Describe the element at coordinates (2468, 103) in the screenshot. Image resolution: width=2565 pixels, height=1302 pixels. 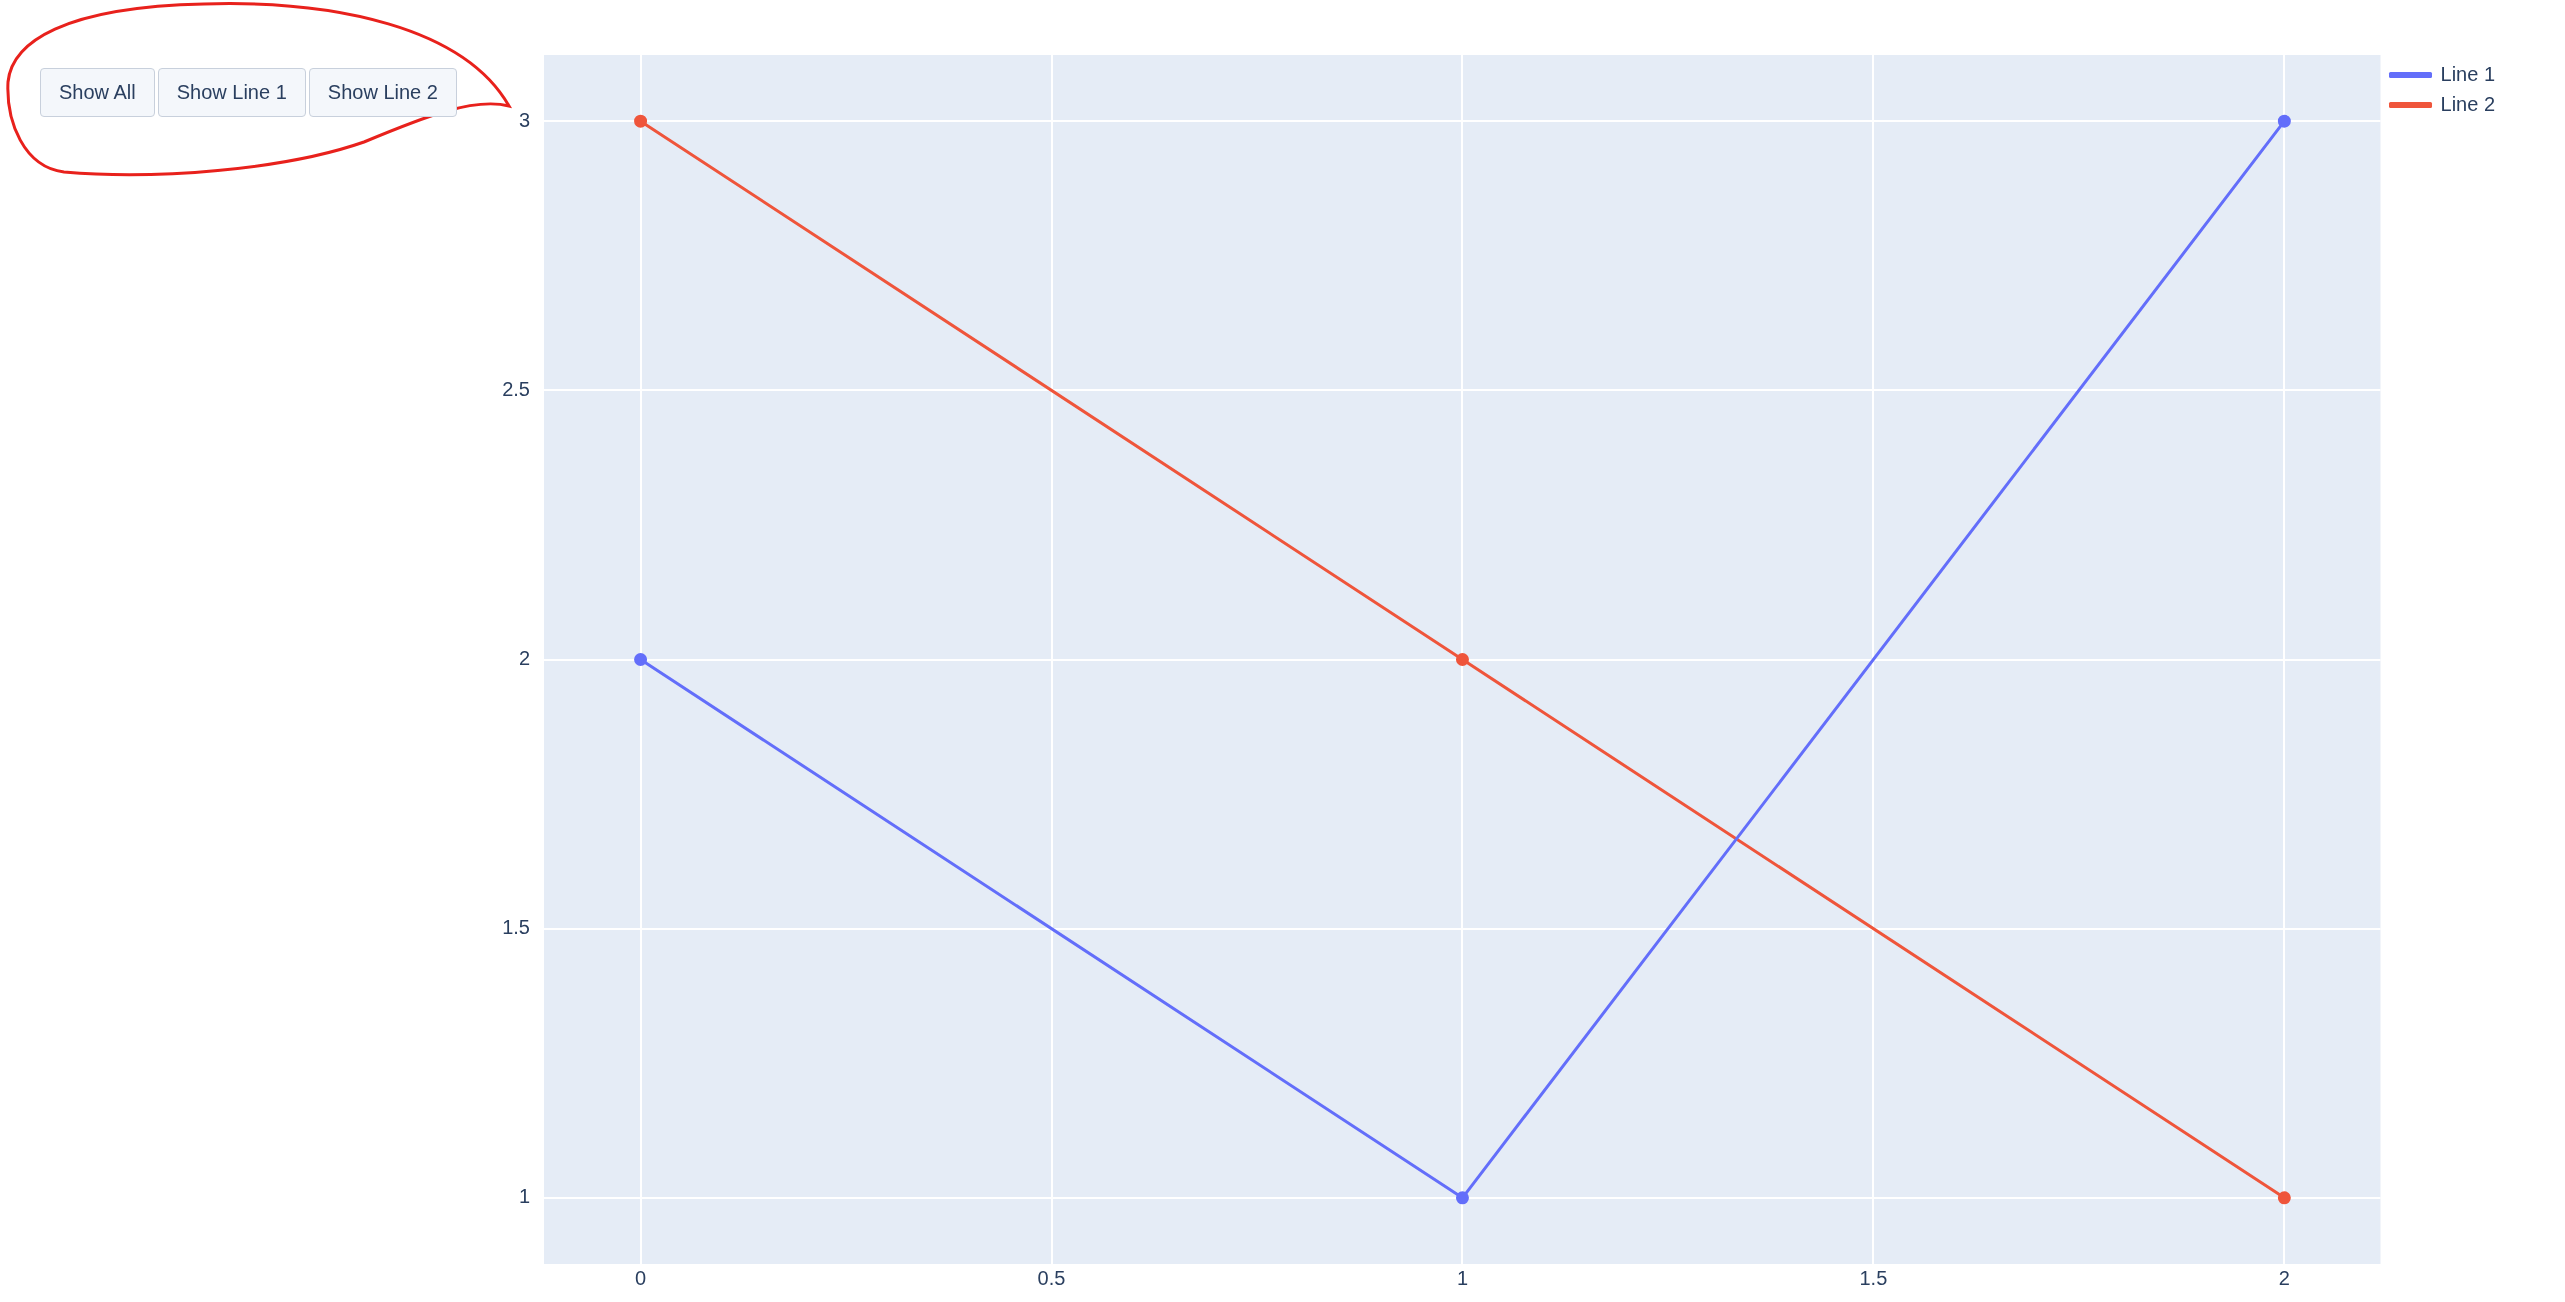
I see `legend-label: Line 2` at that location.